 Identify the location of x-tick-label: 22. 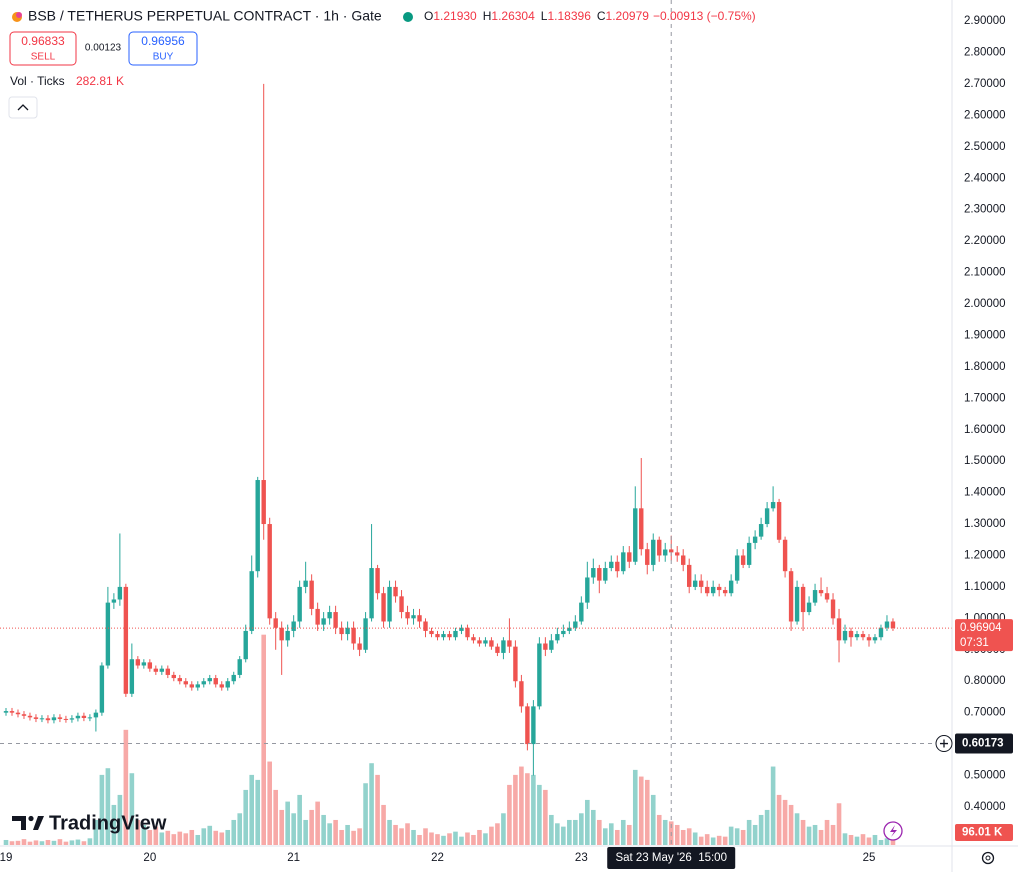
(437, 858).